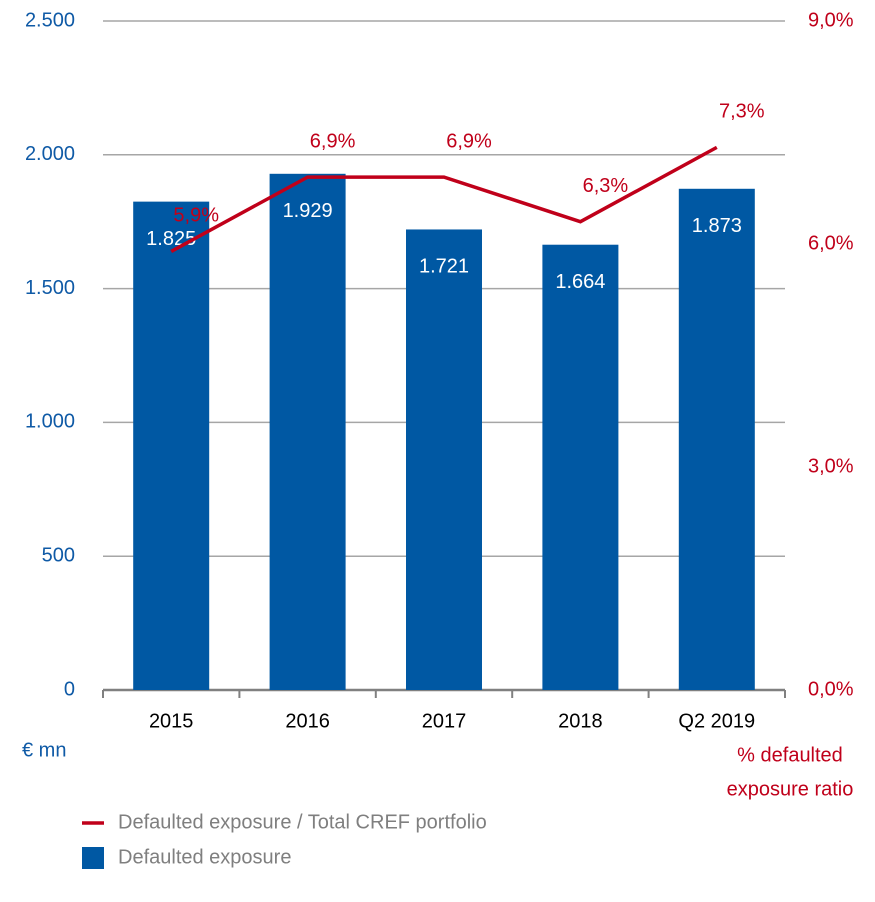  What do you see at coordinates (716, 721) in the screenshot?
I see `x-tick-label: Q2 2019` at bounding box center [716, 721].